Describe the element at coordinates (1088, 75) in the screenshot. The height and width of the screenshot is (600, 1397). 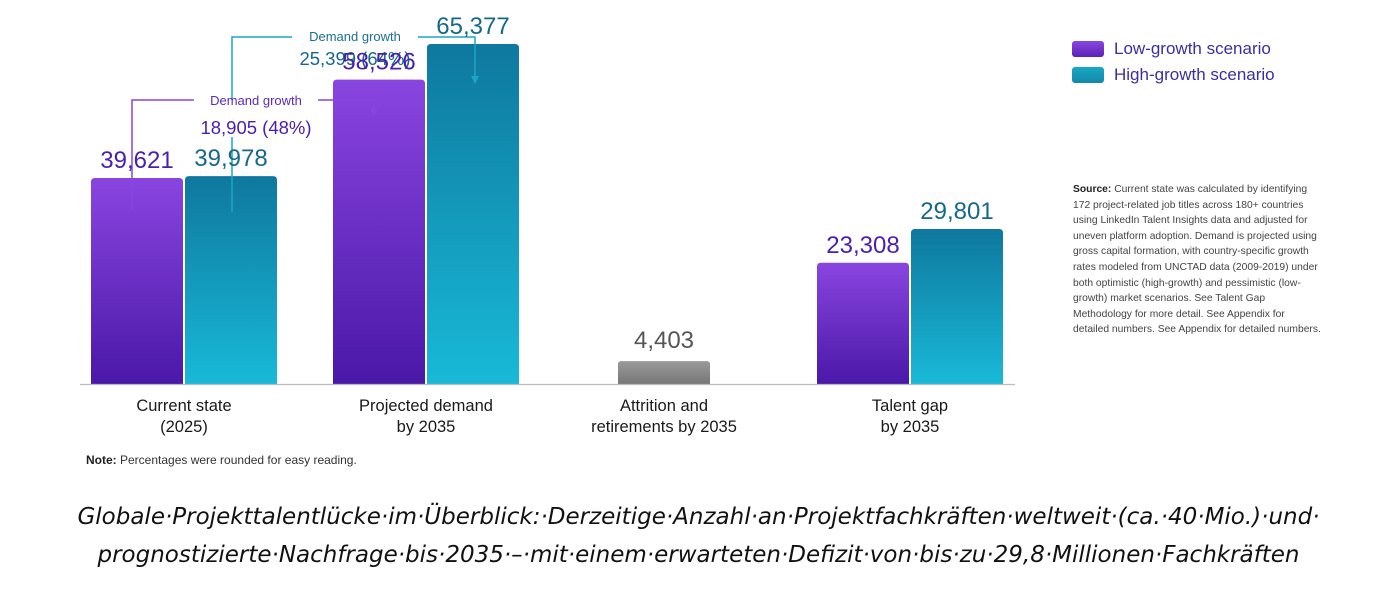
I see `legend-swatch-high` at that location.